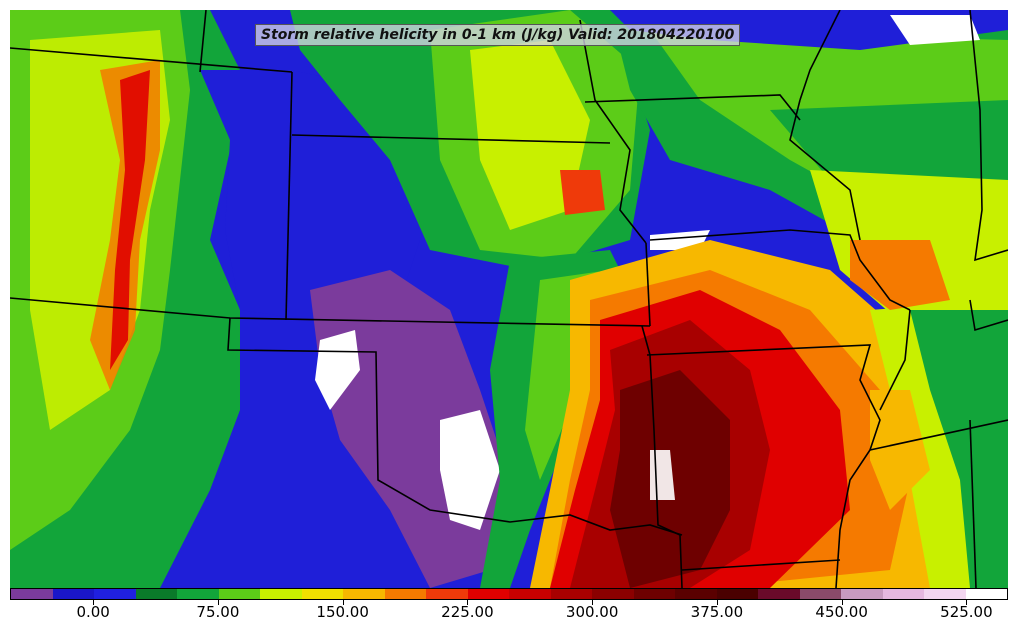 This screenshot has width=1018, height=633. What do you see at coordinates (966, 612) in the screenshot?
I see `colorbar-tick-label: 525.00` at bounding box center [966, 612].